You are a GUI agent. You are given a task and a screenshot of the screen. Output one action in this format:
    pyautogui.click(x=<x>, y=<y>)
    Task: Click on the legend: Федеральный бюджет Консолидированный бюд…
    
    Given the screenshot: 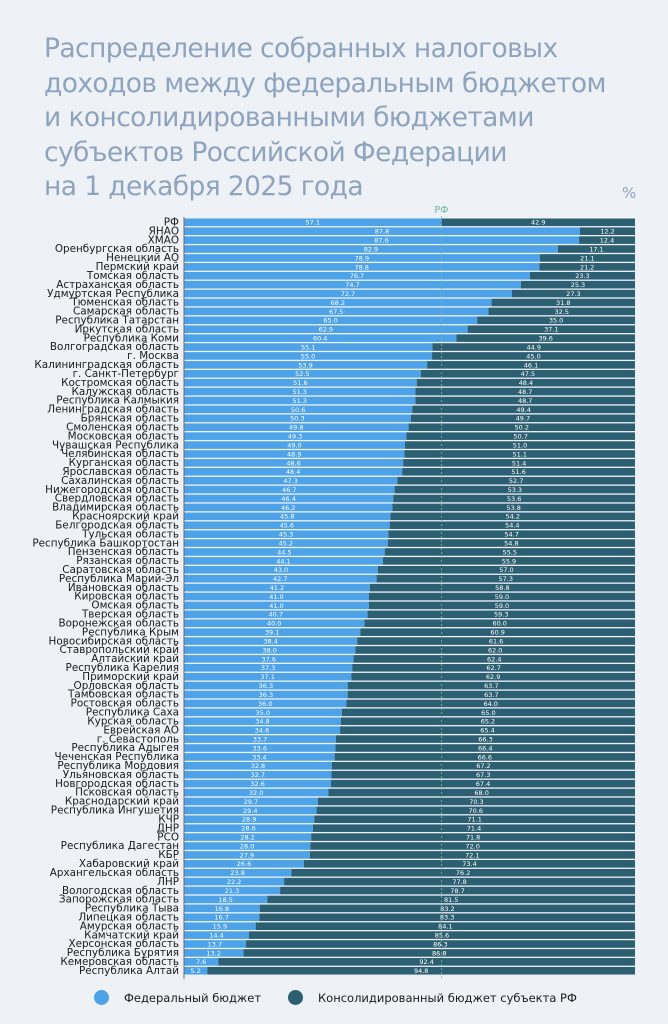 What is the action you would take?
    pyautogui.click(x=334, y=1002)
    